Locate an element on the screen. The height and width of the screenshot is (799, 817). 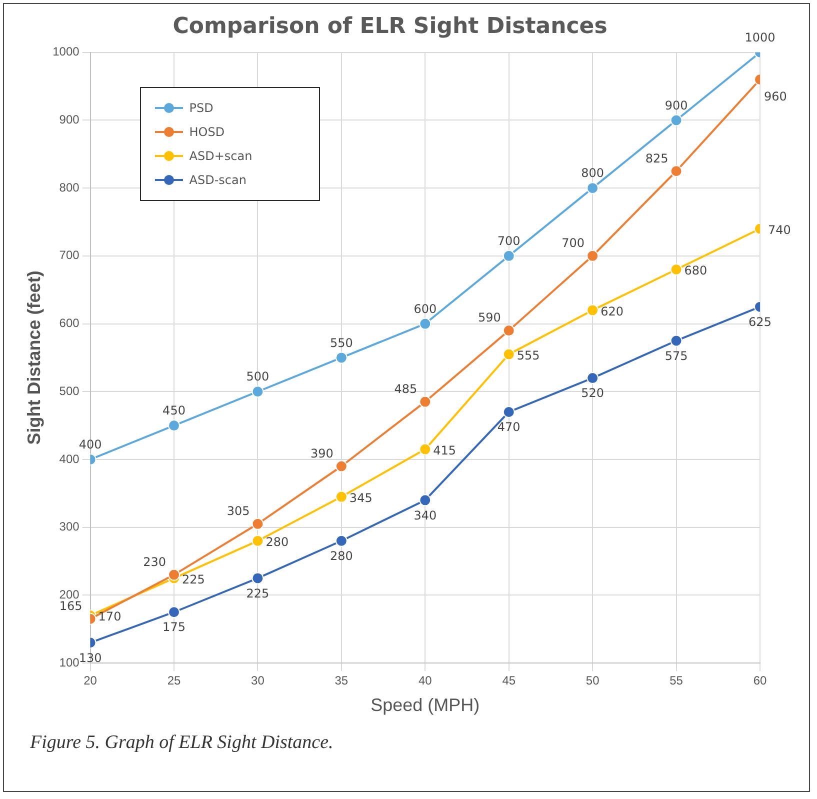
data-label: 415 is located at coordinates (444, 450).